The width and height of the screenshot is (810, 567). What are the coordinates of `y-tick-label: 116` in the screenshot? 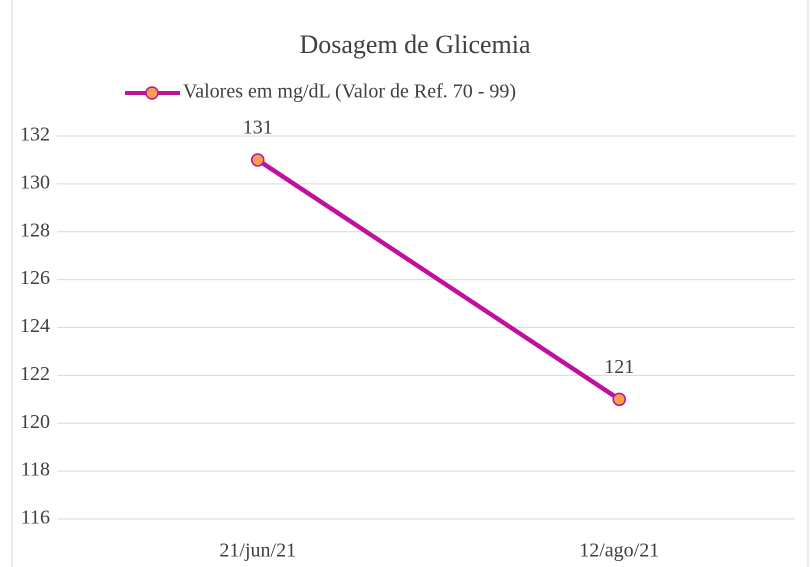 It's located at (35, 518).